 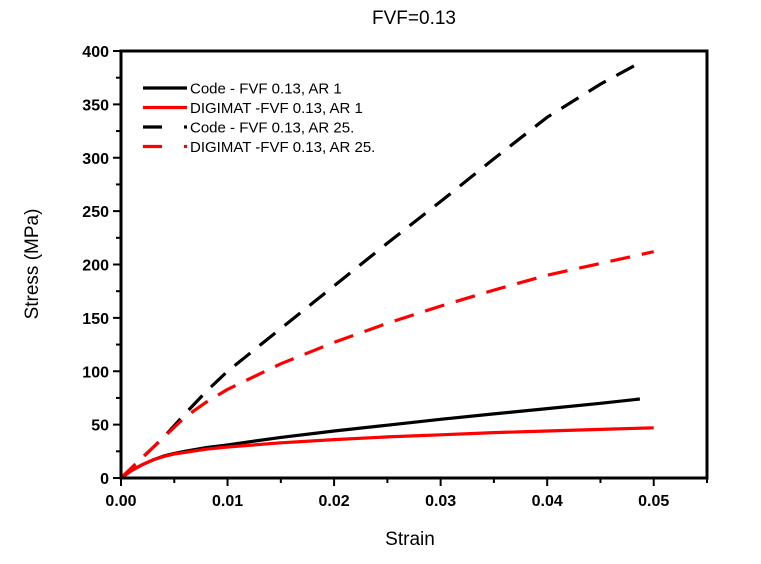 I want to click on y-axis-title: Stress (MPa), so click(x=32, y=264).